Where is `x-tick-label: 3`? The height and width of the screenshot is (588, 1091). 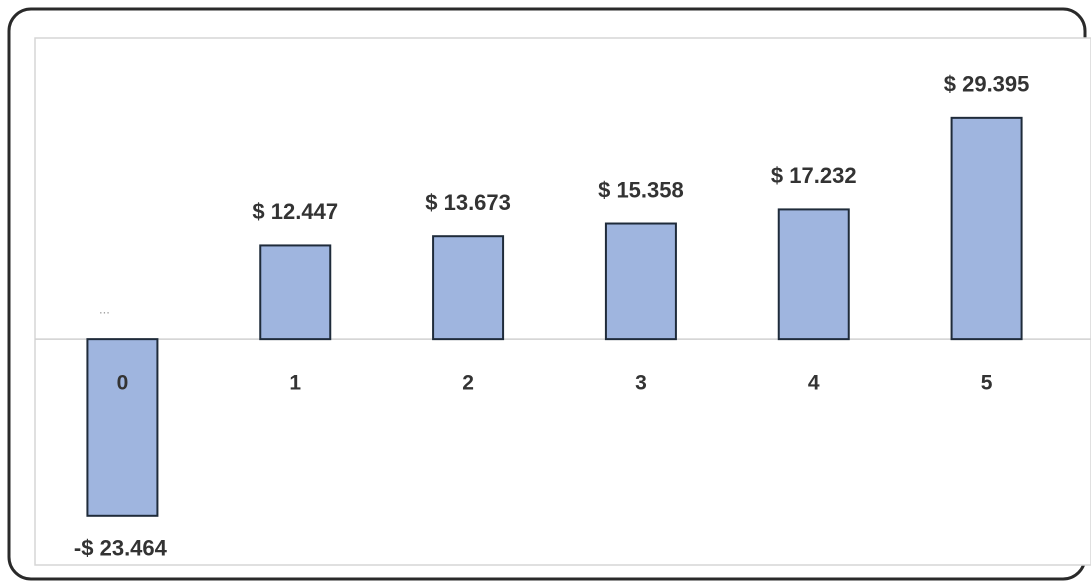 x-tick-label: 3 is located at coordinates (641, 383).